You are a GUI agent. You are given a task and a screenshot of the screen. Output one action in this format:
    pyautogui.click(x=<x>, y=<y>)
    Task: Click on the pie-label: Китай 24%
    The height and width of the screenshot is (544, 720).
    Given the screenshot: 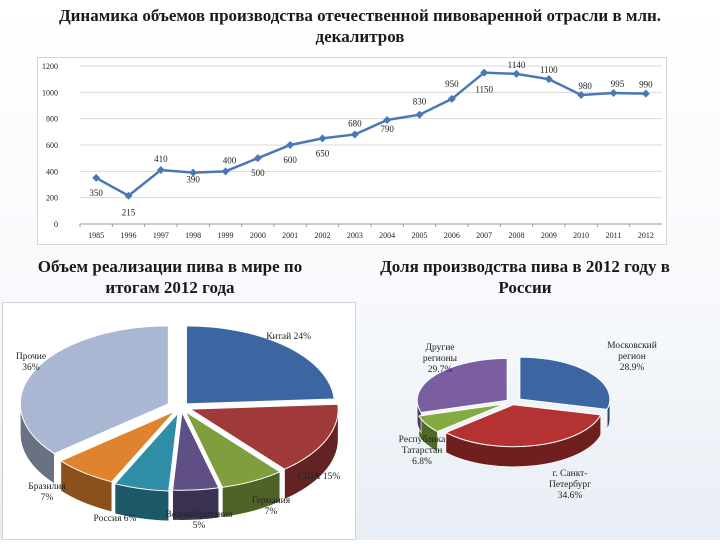 What is the action you would take?
    pyautogui.click(x=288, y=336)
    